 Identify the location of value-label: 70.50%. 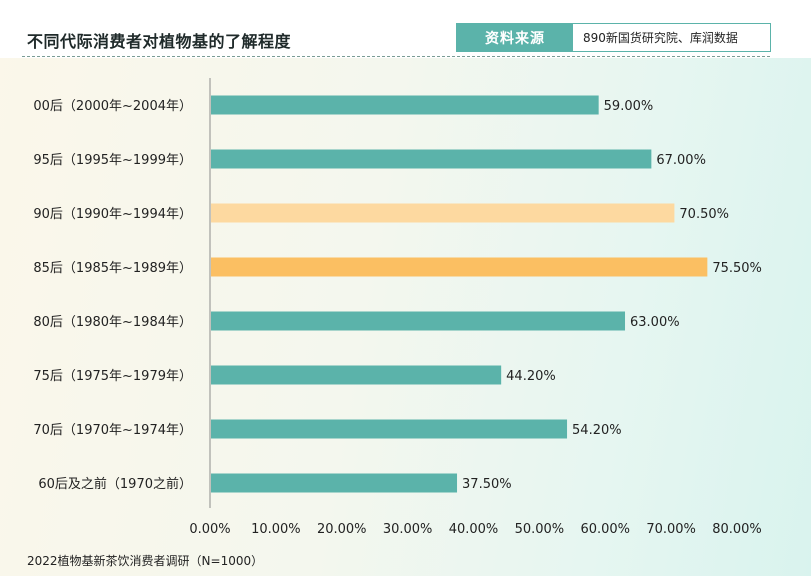
(704, 214).